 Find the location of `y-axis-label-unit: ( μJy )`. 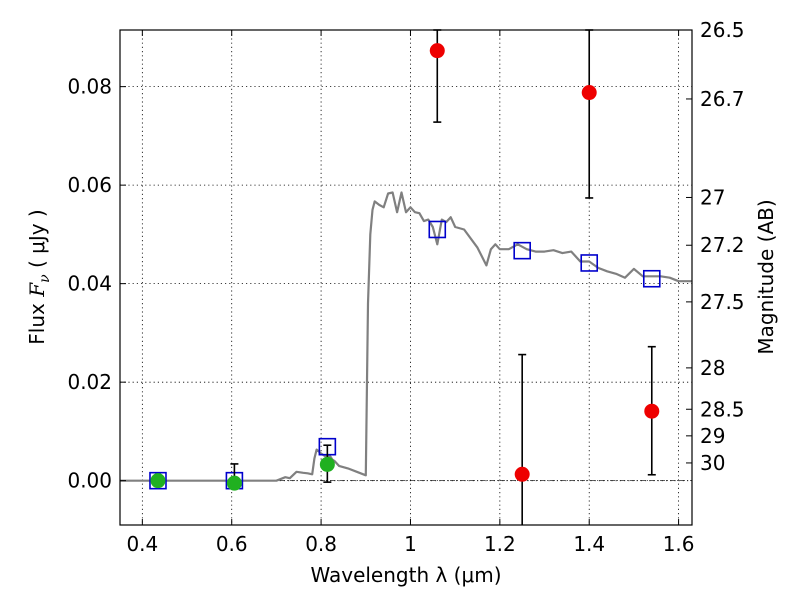

y-axis-label-unit: ( μJy ) is located at coordinates (37, 241).